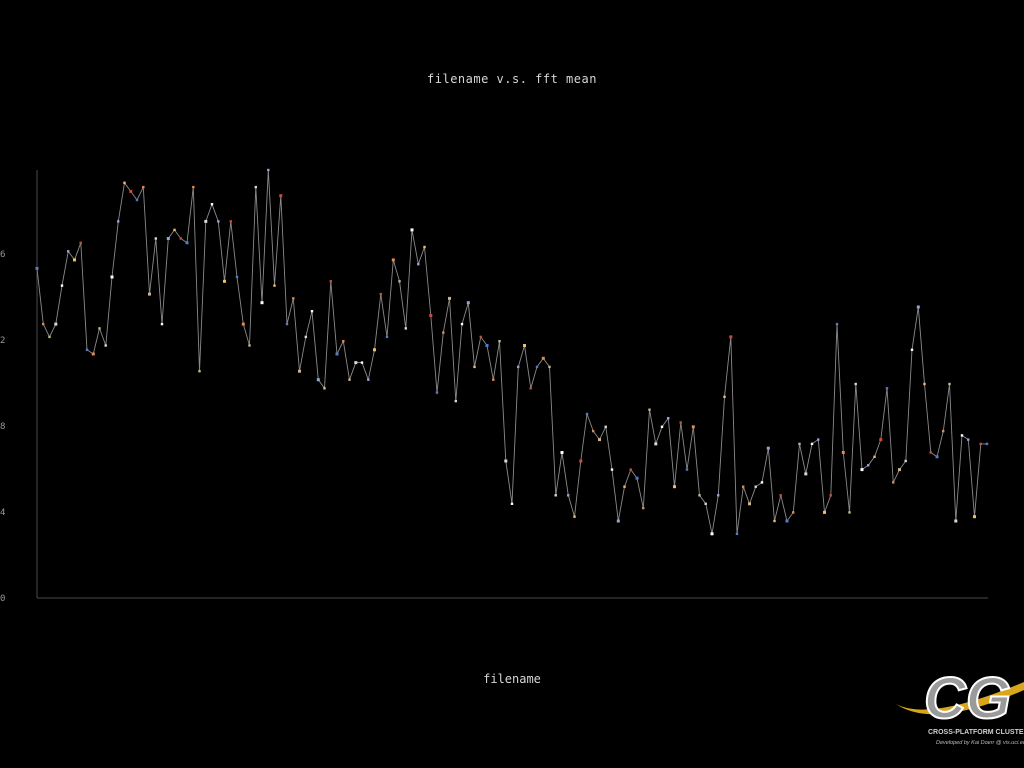 The height and width of the screenshot is (768, 1024). Describe the element at coordinates (976, 732) in the screenshot. I see `logo-caption: CROSS-PLATFORM CLUSTER` at that location.